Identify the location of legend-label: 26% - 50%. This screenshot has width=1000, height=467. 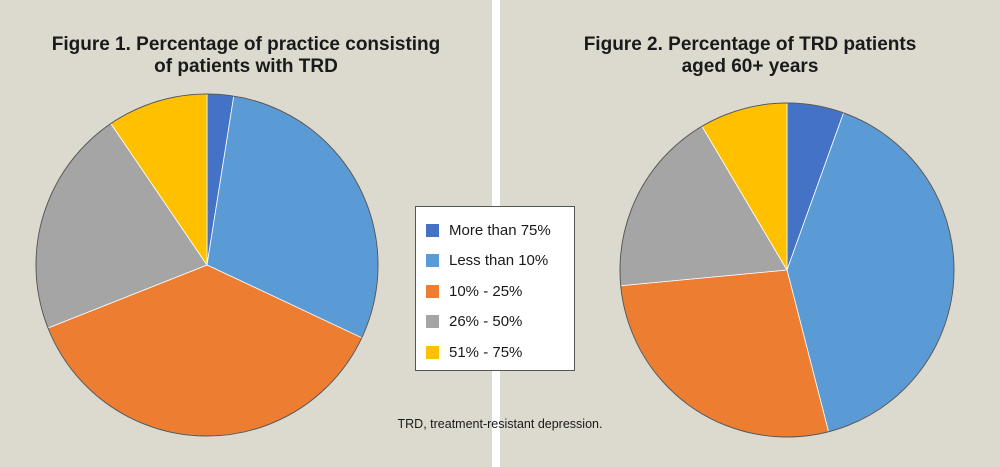
(486, 322).